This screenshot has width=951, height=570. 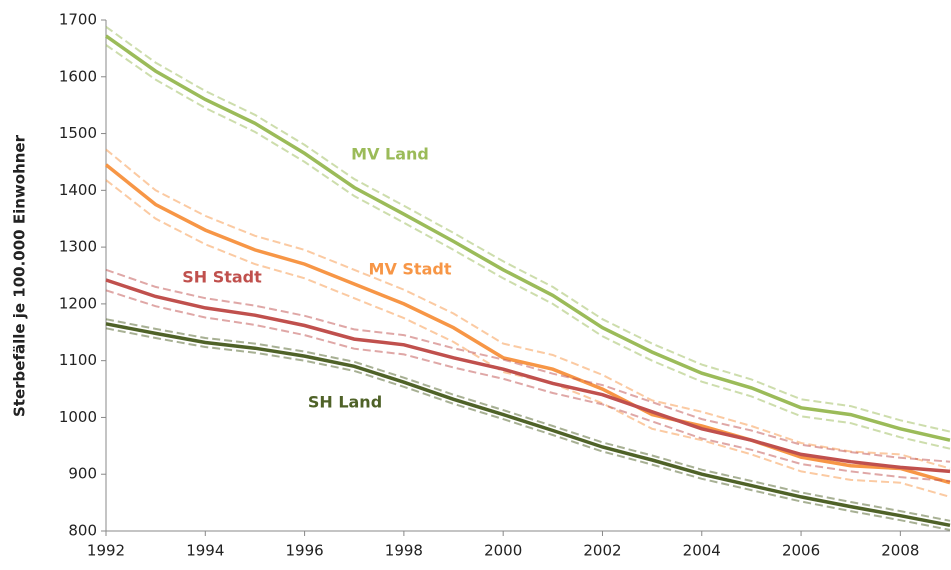 I want to click on y-tick-label: 1500, so click(x=78, y=133).